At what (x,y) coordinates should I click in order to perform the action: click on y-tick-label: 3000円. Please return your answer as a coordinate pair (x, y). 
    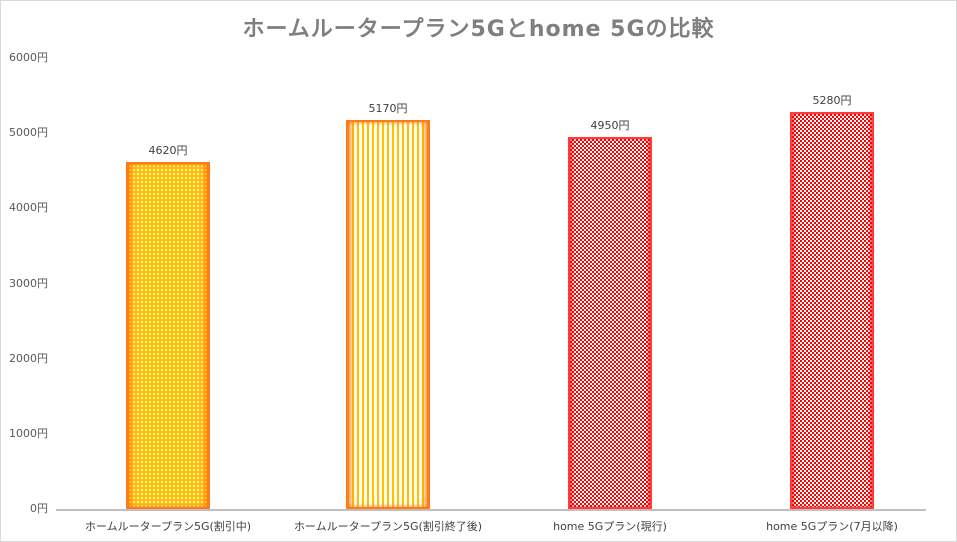
    Looking at the image, I should click on (28, 283).